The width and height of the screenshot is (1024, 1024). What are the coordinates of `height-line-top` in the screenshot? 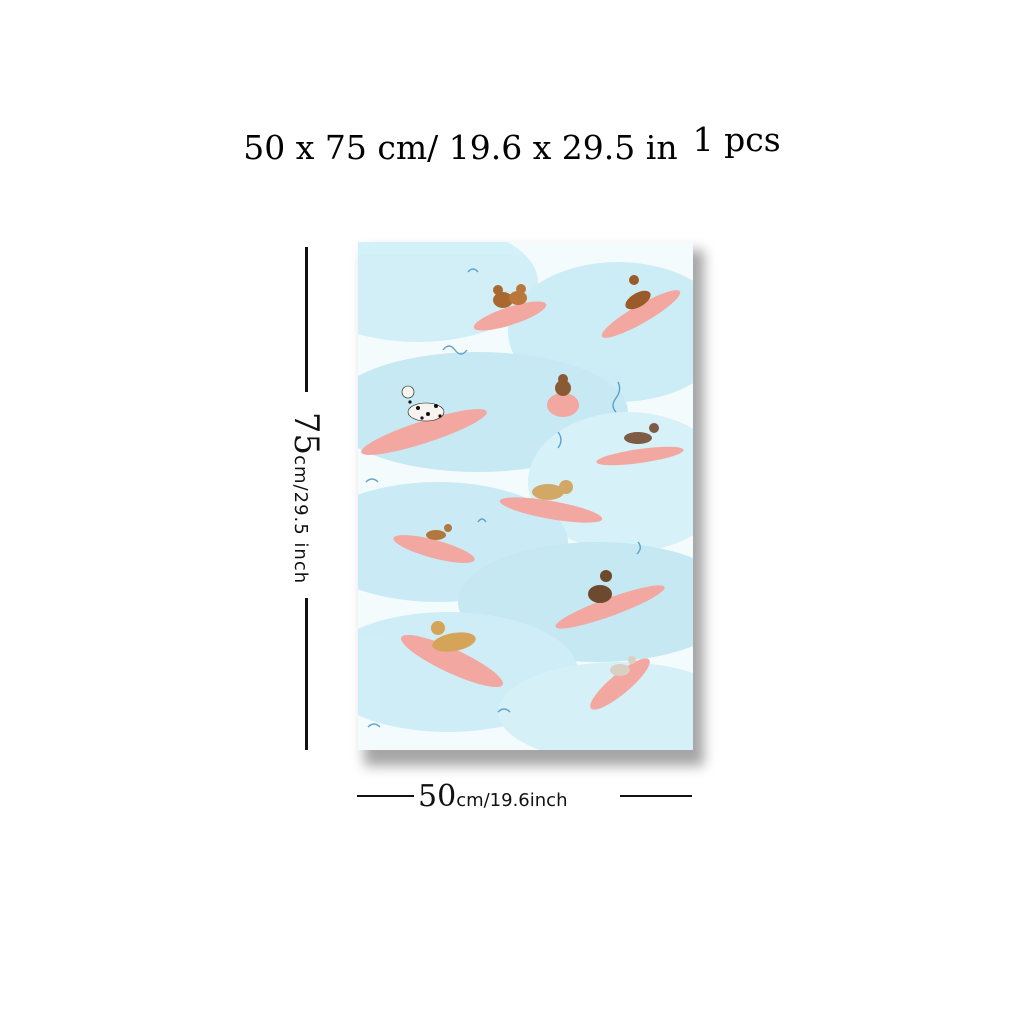 It's located at (306, 319).